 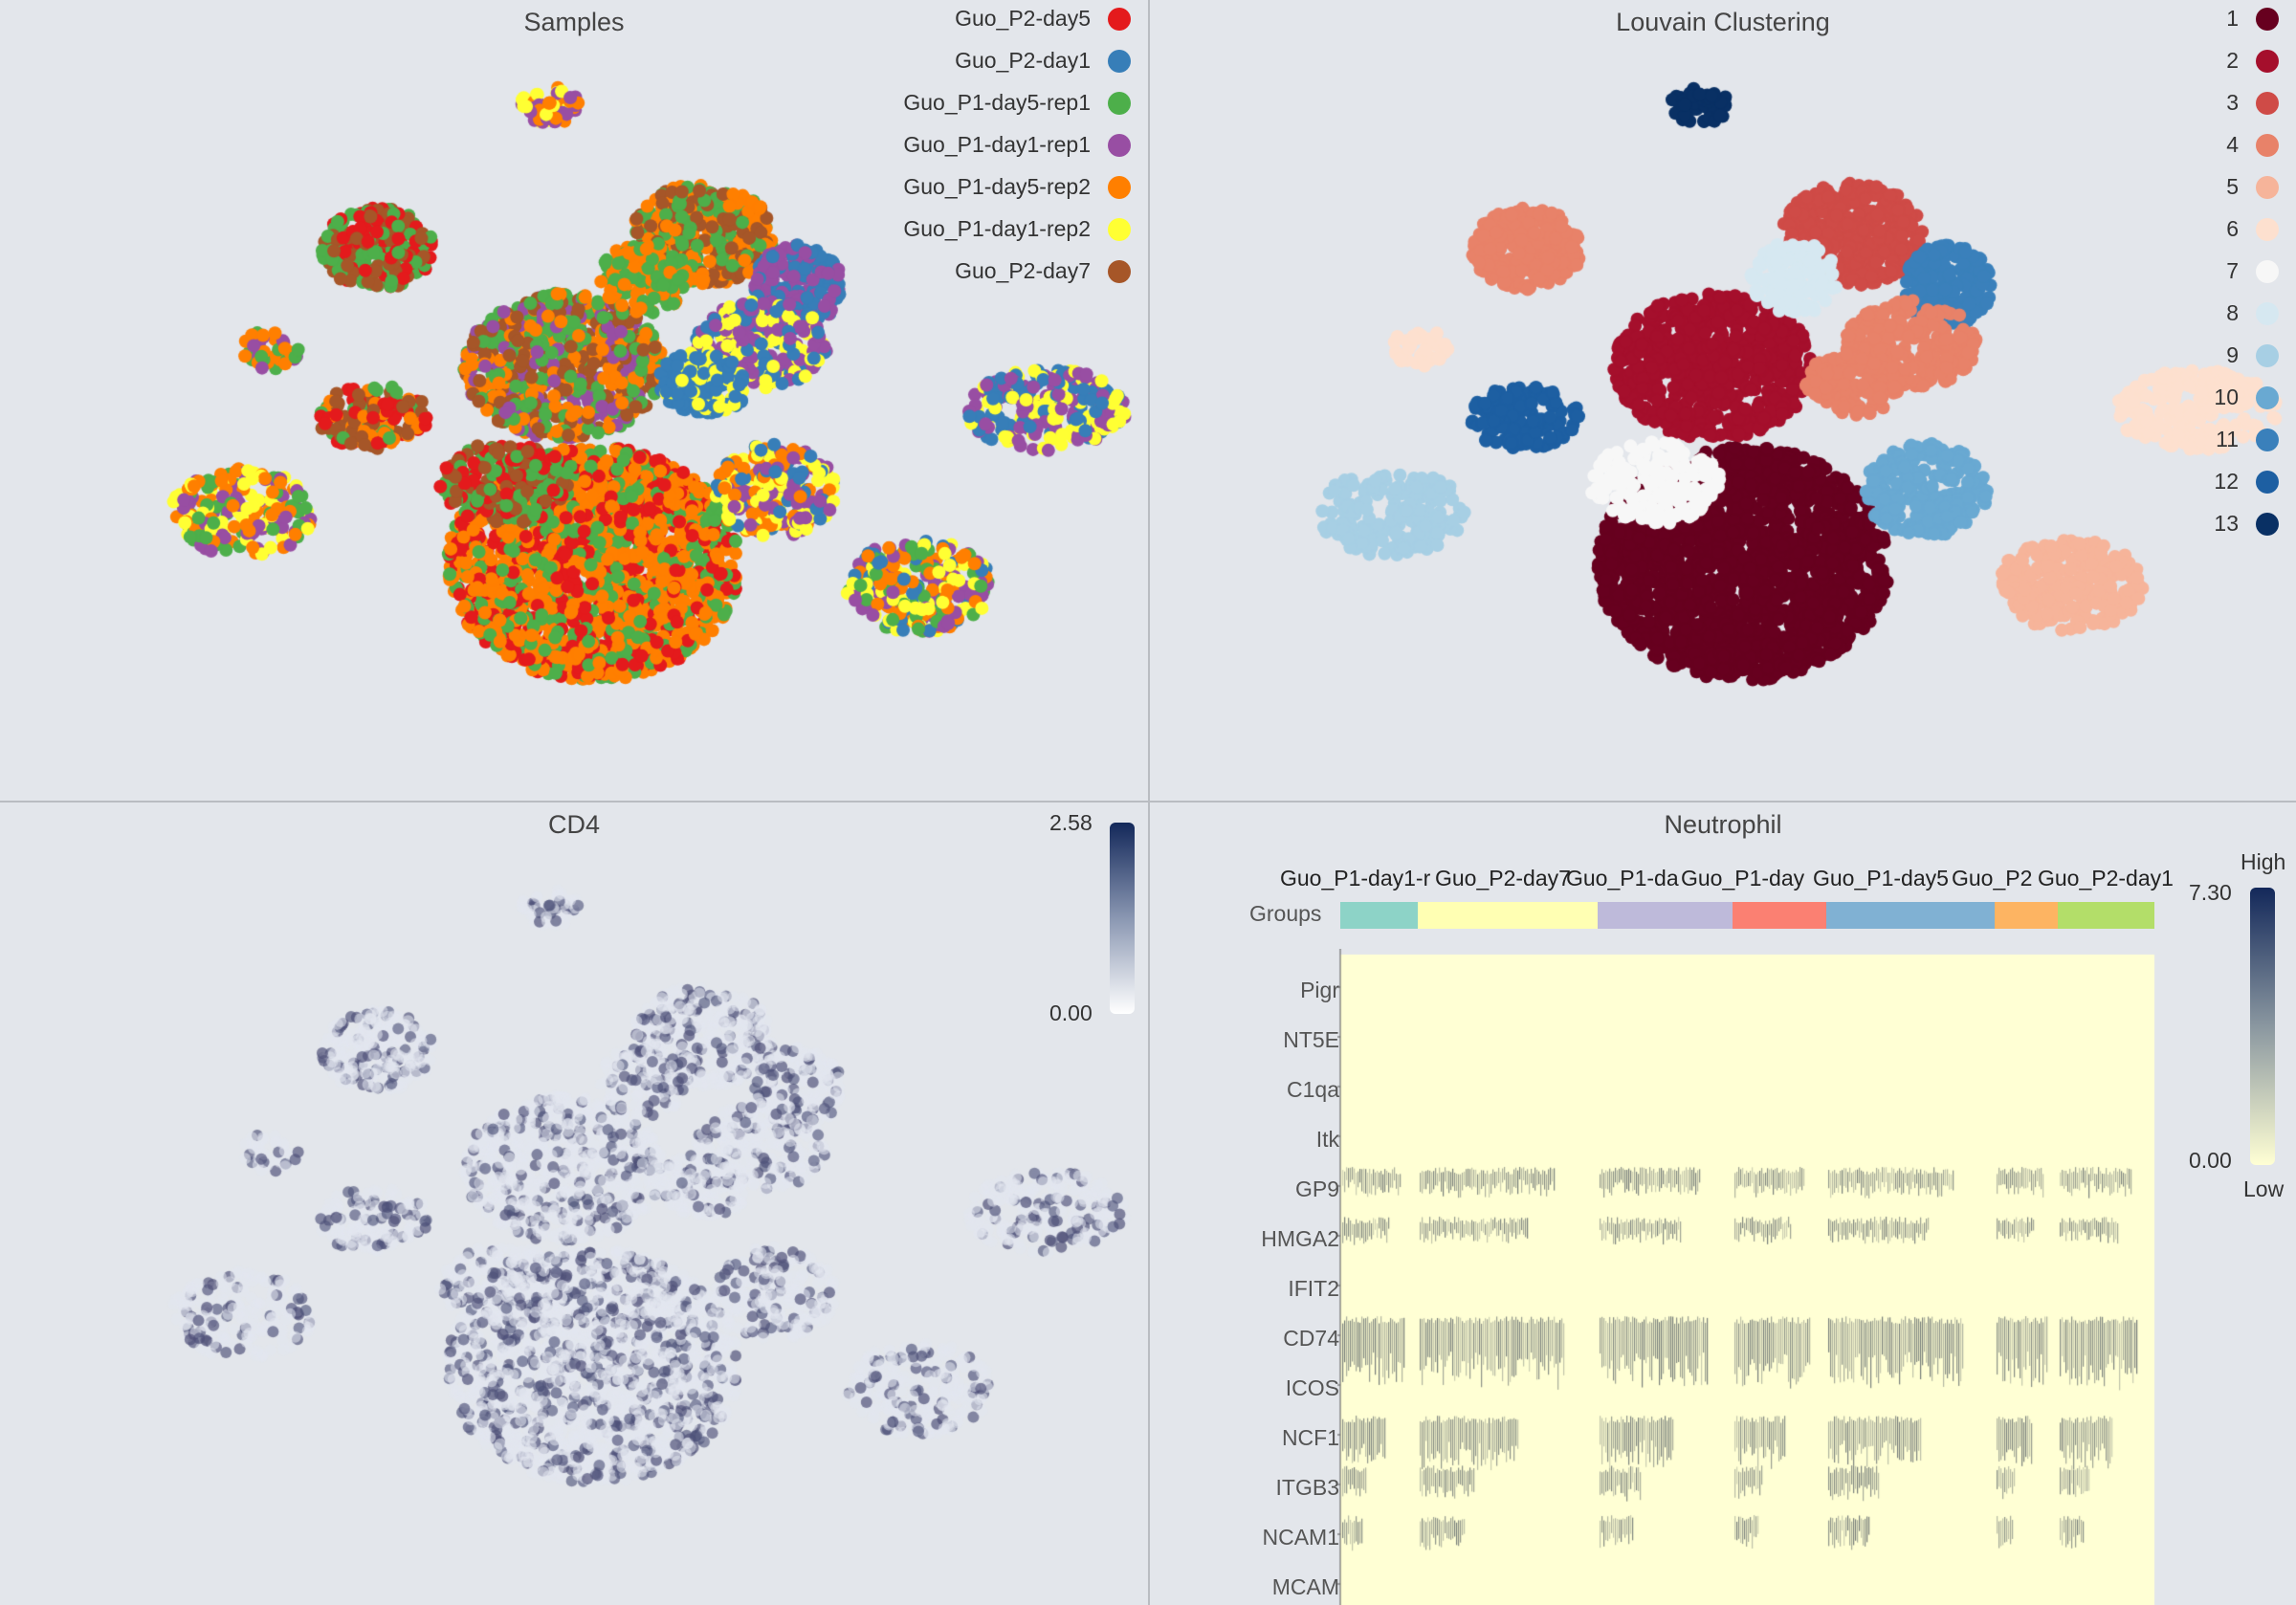 I want to click on legend-label: 2, so click(x=2232, y=60).